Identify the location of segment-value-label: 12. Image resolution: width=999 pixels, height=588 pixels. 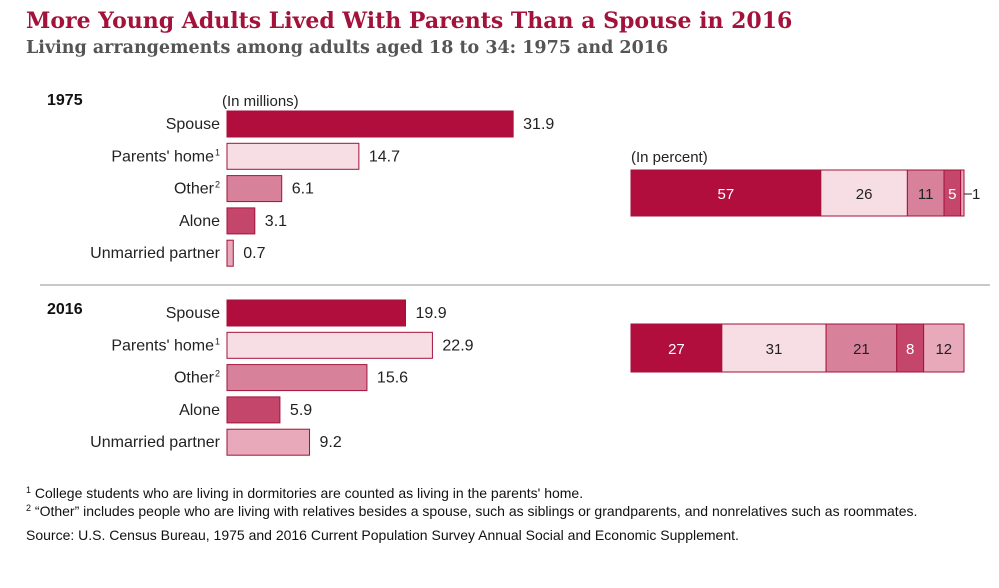
(943, 349).